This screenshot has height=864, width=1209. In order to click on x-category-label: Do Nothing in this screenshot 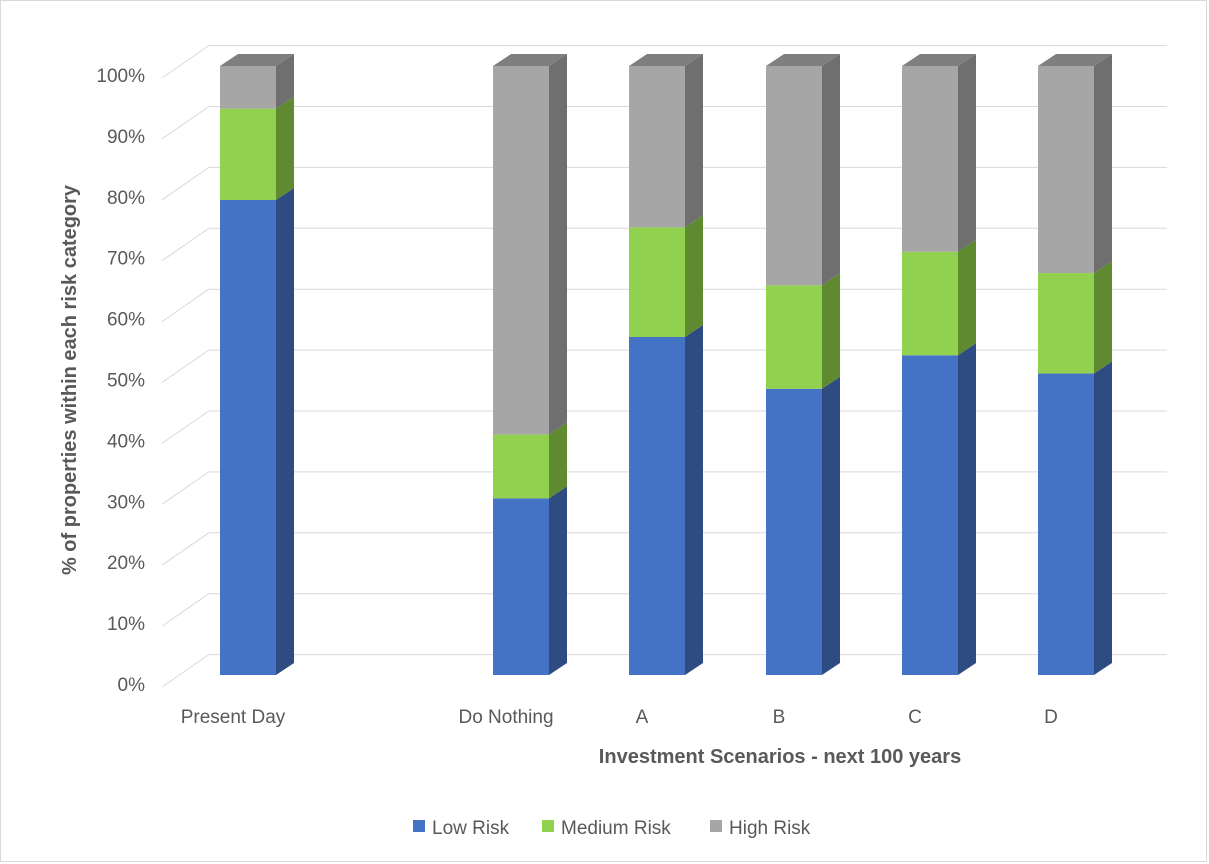, I will do `click(505, 717)`.